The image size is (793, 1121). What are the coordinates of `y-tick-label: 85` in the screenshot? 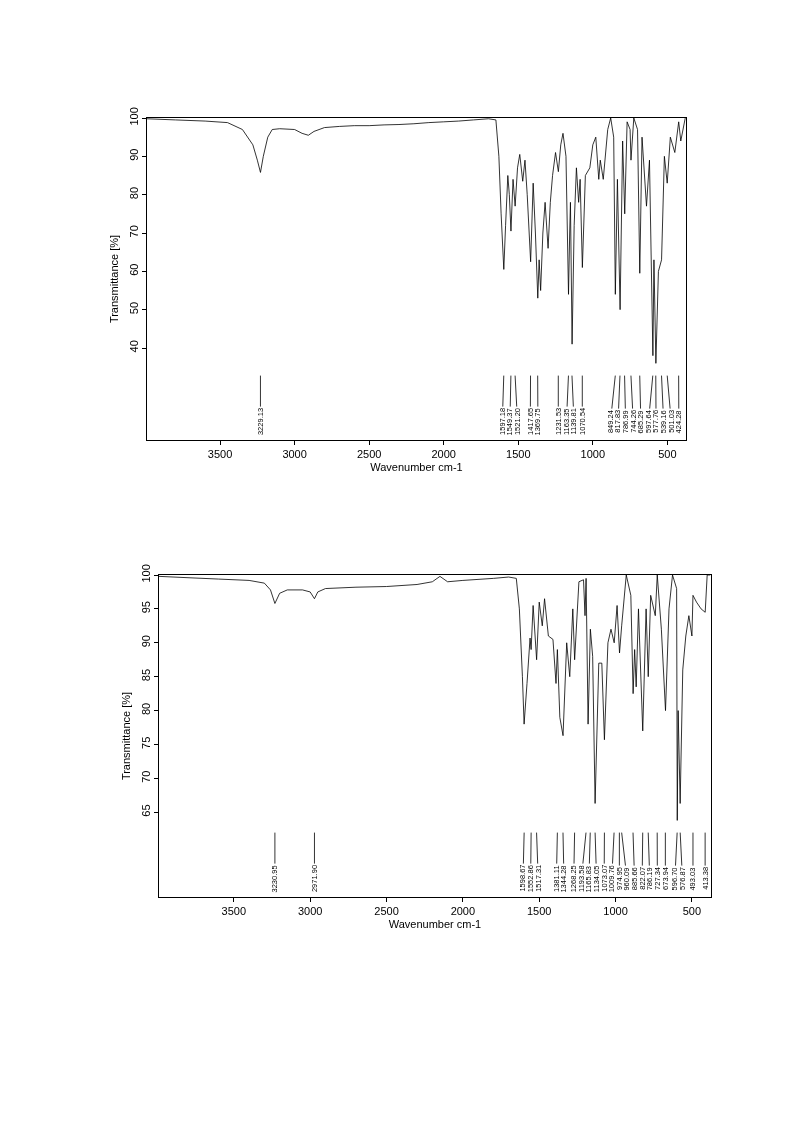 It's located at (145, 675).